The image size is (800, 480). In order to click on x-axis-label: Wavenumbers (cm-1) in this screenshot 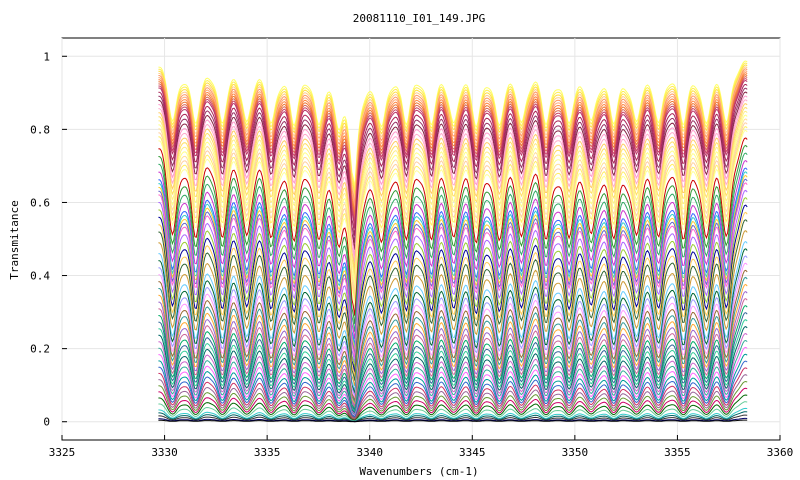, I will do `click(418, 471)`.